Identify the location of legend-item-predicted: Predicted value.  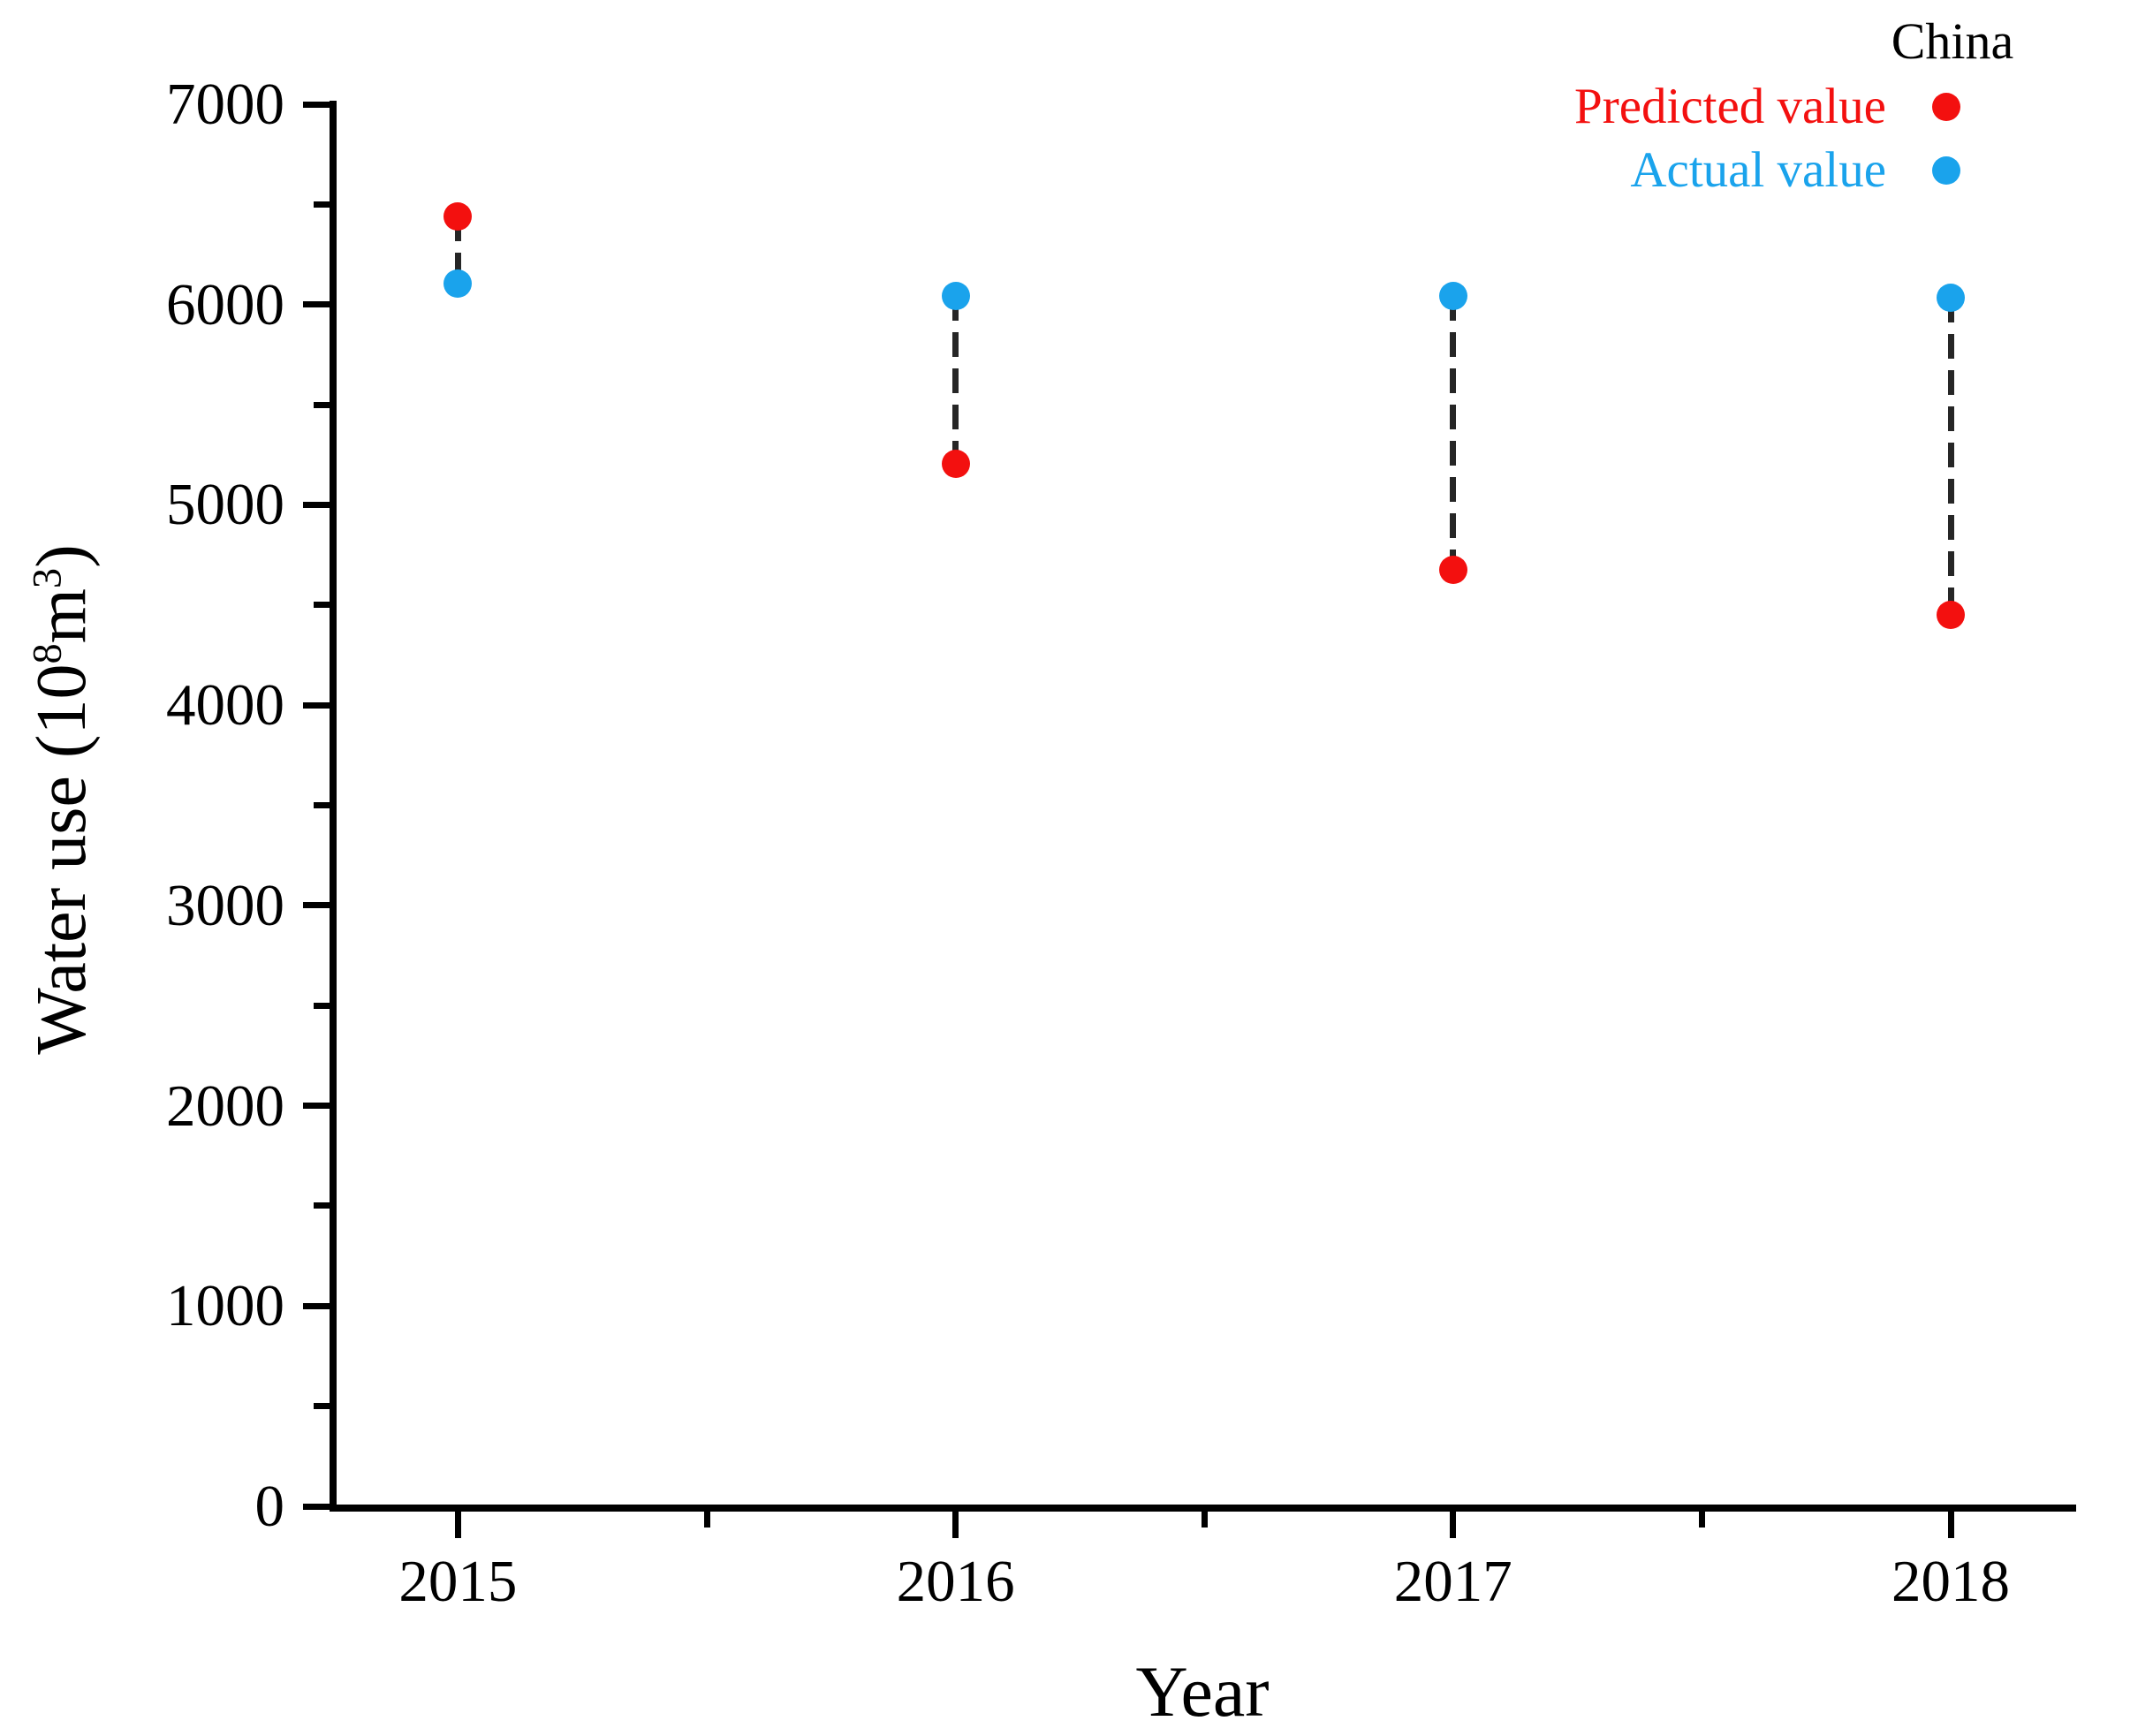
(1731, 107).